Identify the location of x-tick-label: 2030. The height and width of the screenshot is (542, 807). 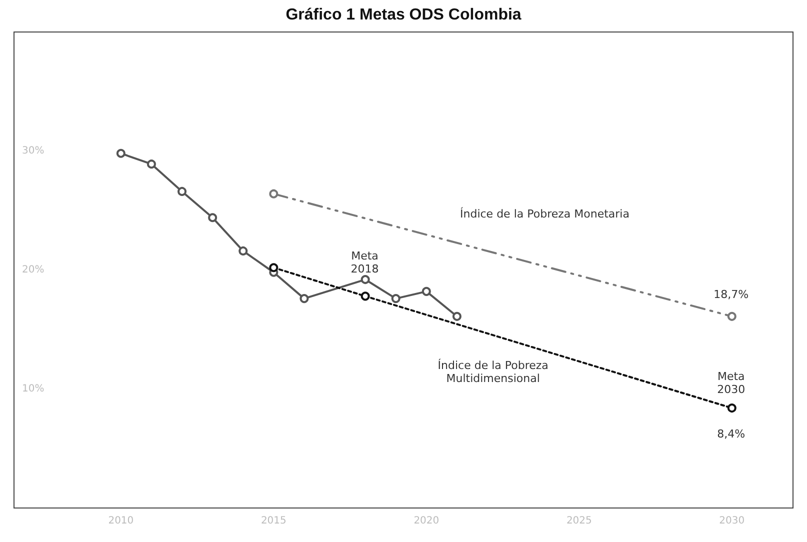
(732, 521).